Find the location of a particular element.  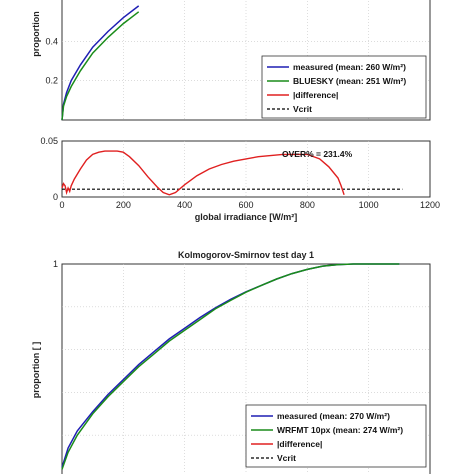

y-tick-label: 0.2 is located at coordinates (51, 81).